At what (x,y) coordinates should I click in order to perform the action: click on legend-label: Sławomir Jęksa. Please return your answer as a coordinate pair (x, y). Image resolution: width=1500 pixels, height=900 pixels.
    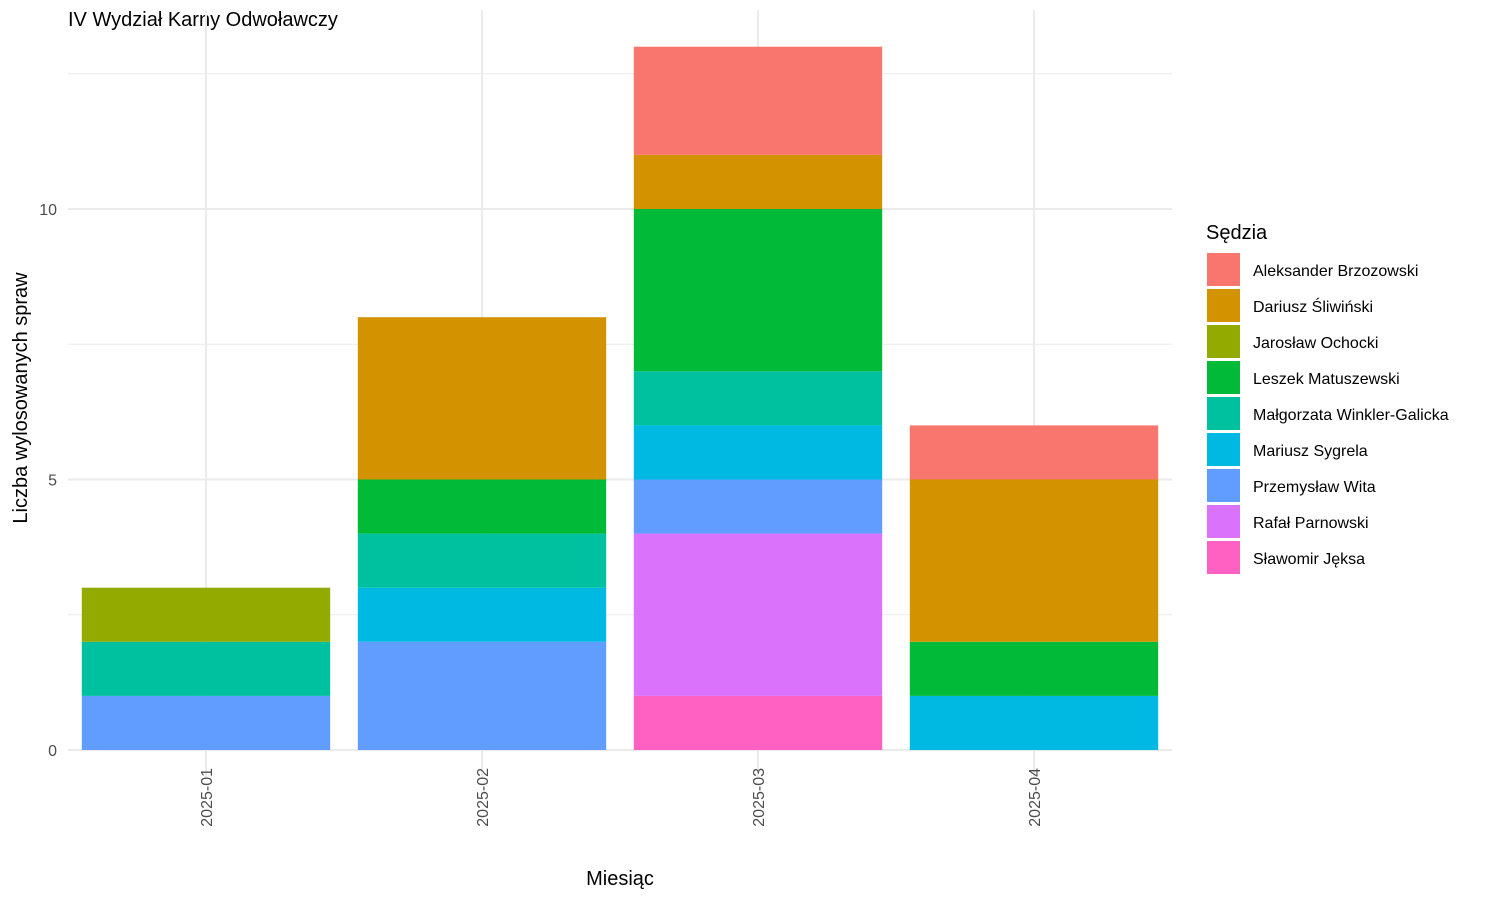
    Looking at the image, I should click on (1309, 559).